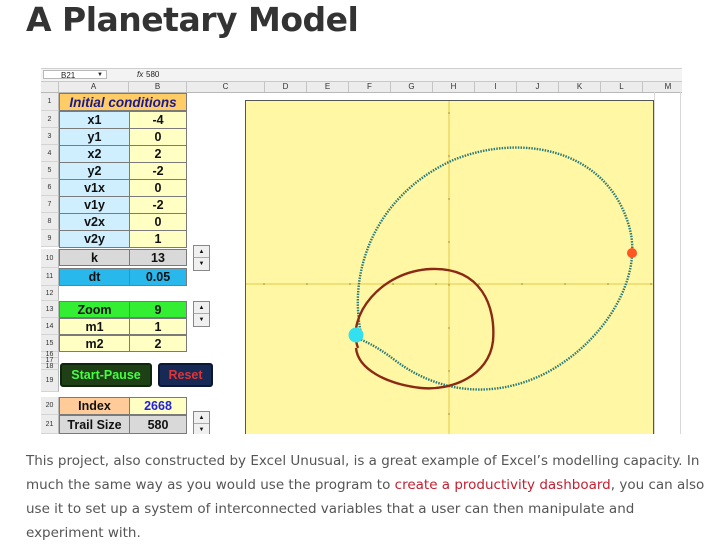 The image size is (726, 545). What do you see at coordinates (94, 188) in the screenshot?
I see `condition-label: v1x` at bounding box center [94, 188].